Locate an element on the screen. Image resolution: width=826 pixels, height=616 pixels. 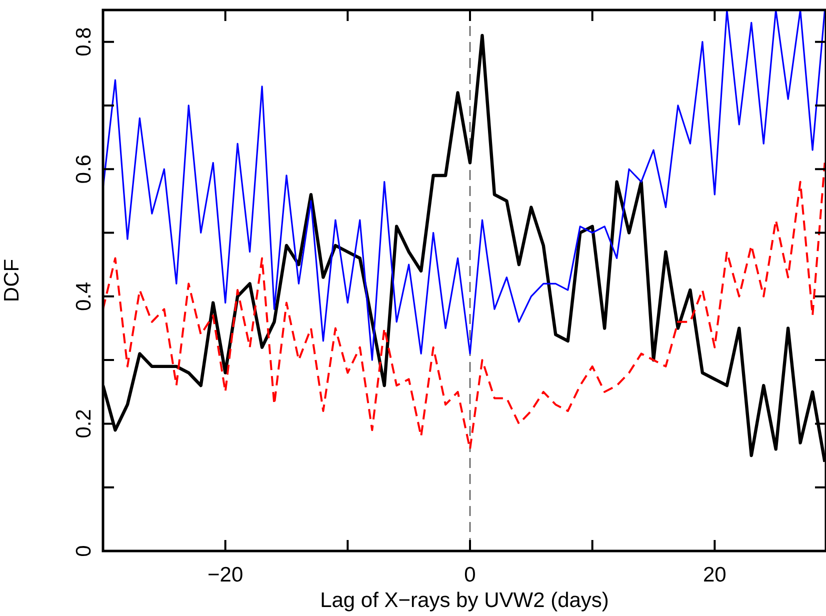
y-tick-label: 0.8 is located at coordinates (84, 41).